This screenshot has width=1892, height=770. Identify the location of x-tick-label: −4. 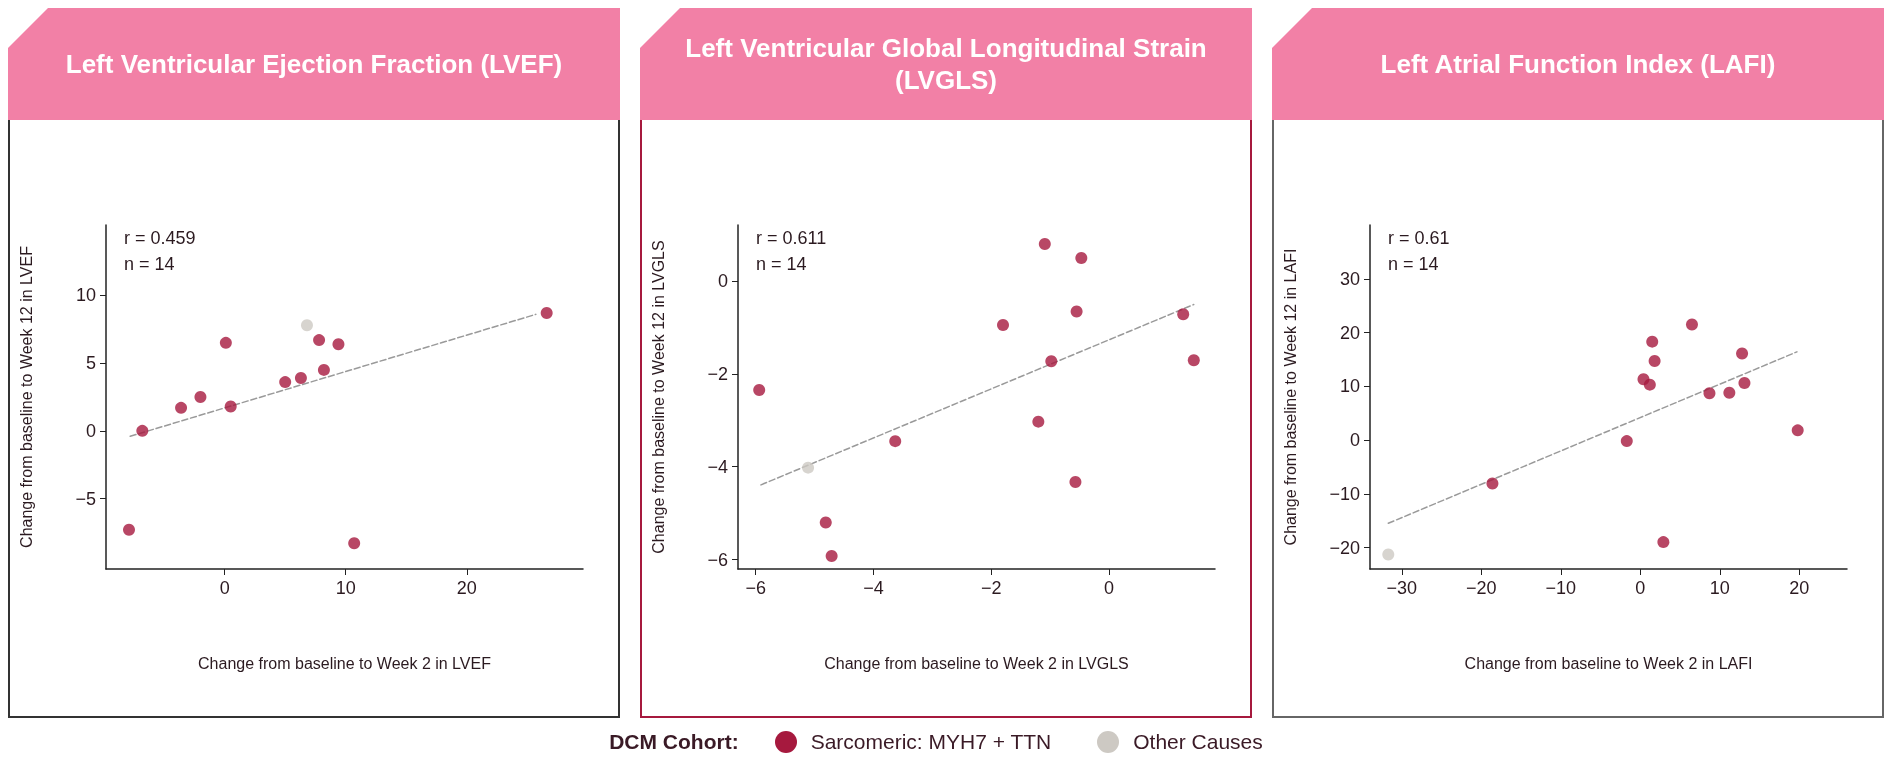
(873, 588).